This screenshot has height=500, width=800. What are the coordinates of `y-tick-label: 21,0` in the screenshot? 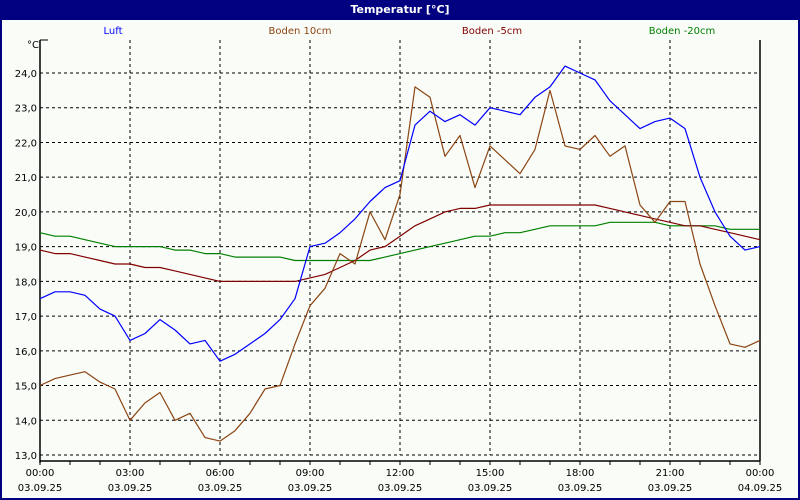 It's located at (26, 178).